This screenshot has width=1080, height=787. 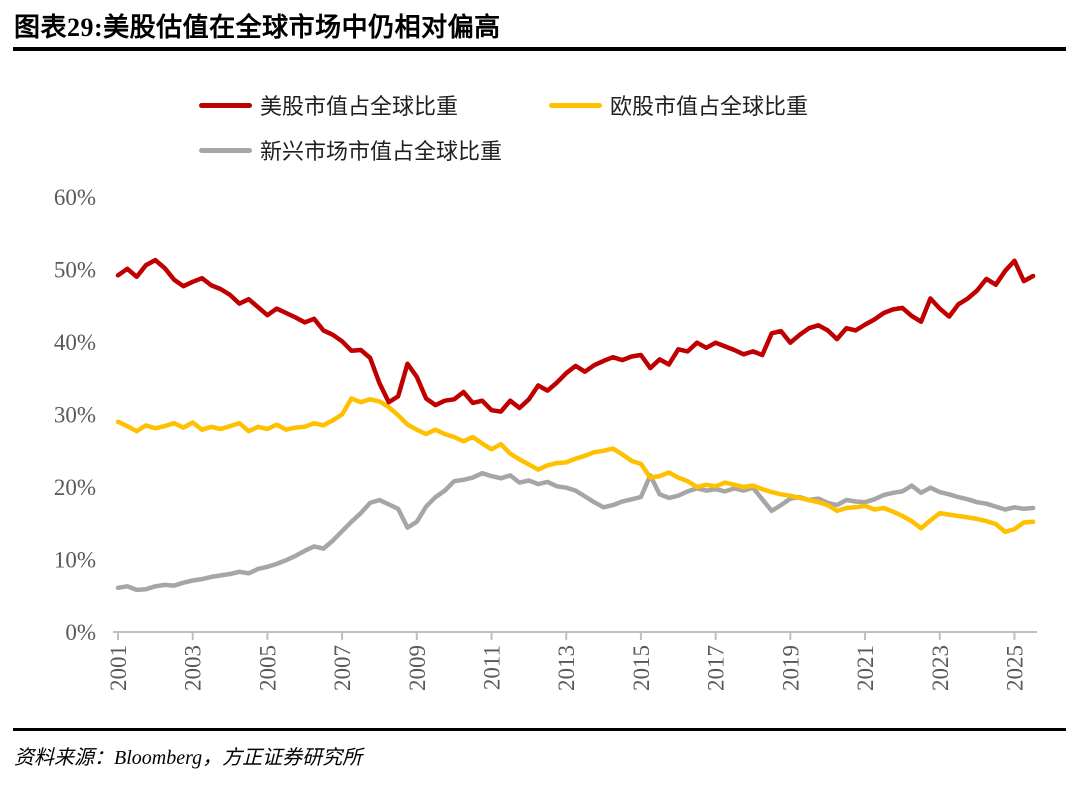 What do you see at coordinates (257, 27) in the screenshot?
I see `chart-title: 图表29:美股估值在全球市场中仍相对偏高` at bounding box center [257, 27].